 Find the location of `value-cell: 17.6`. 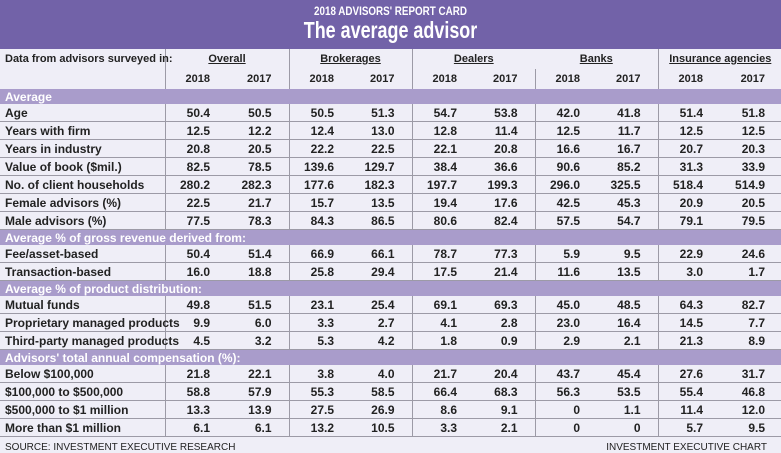

value-cell: 17.6 is located at coordinates (505, 202).